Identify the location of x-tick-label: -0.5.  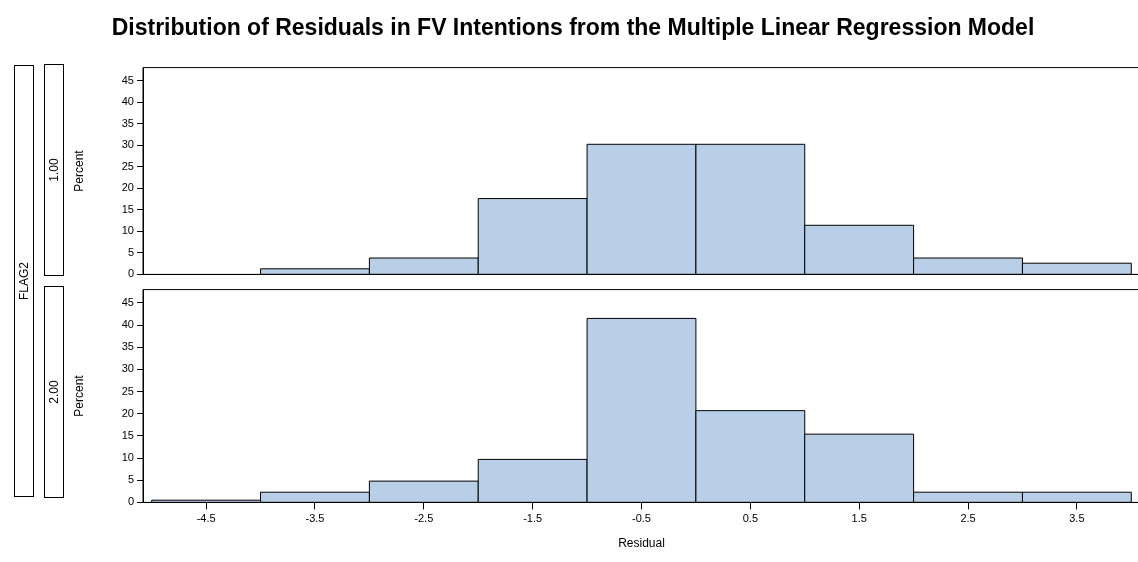
(641, 518).